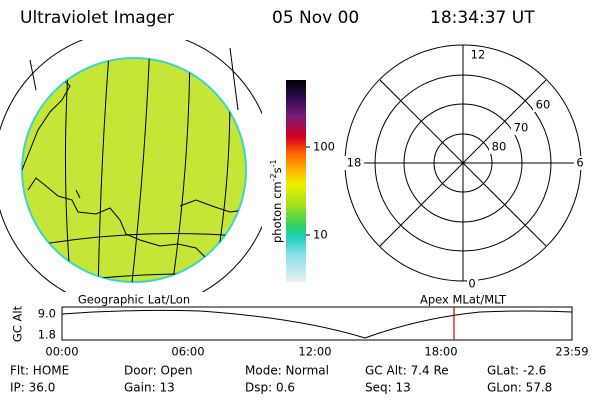 The height and width of the screenshot is (400, 600). Describe the element at coordinates (287, 371) in the screenshot. I see `status-field: Mode: Normal` at that location.